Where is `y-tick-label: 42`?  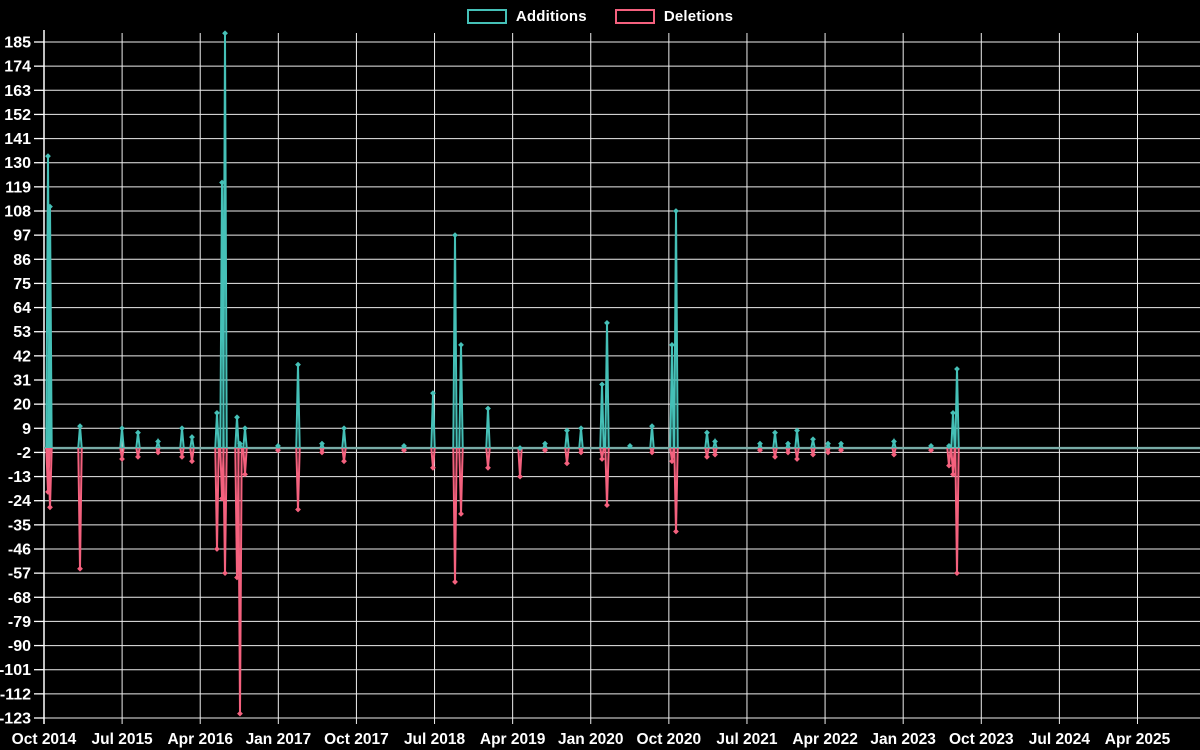 y-tick-label: 42 is located at coordinates (22, 356).